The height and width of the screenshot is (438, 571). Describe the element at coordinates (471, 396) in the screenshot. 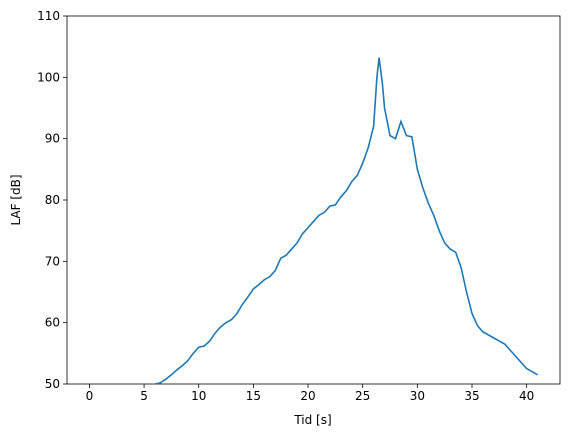

I see `x-tick-label: 35` at that location.